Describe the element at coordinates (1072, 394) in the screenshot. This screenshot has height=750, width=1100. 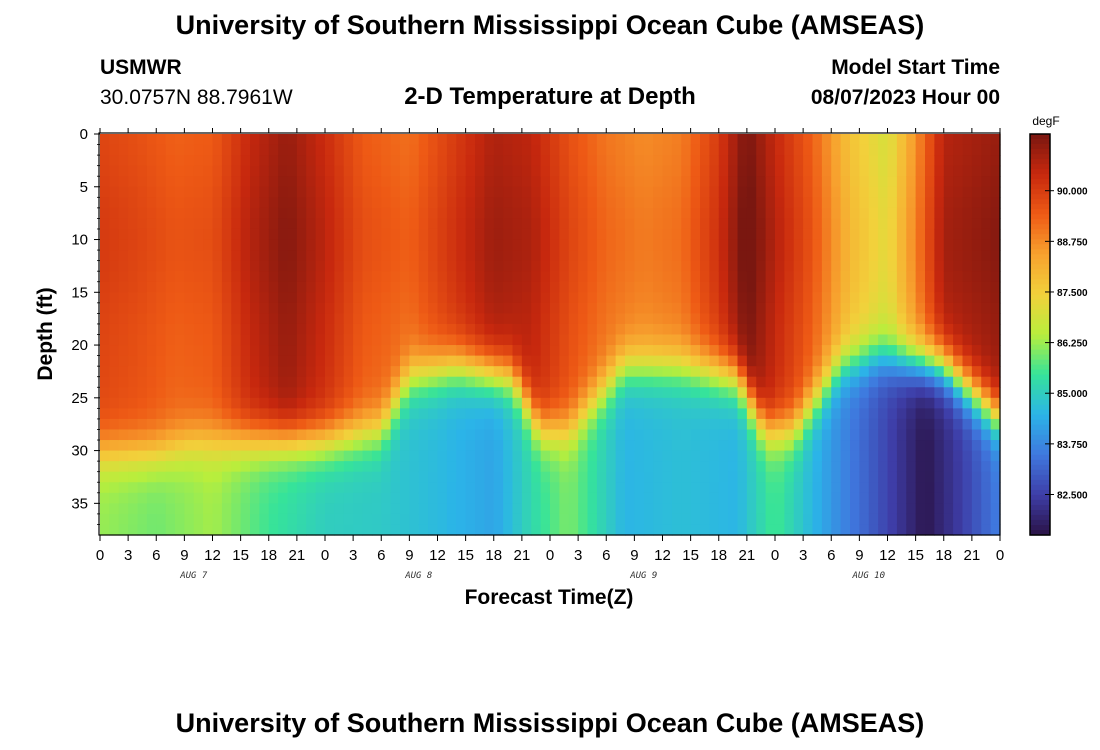
I see `colorbar-tick-label: 85.000` at that location.